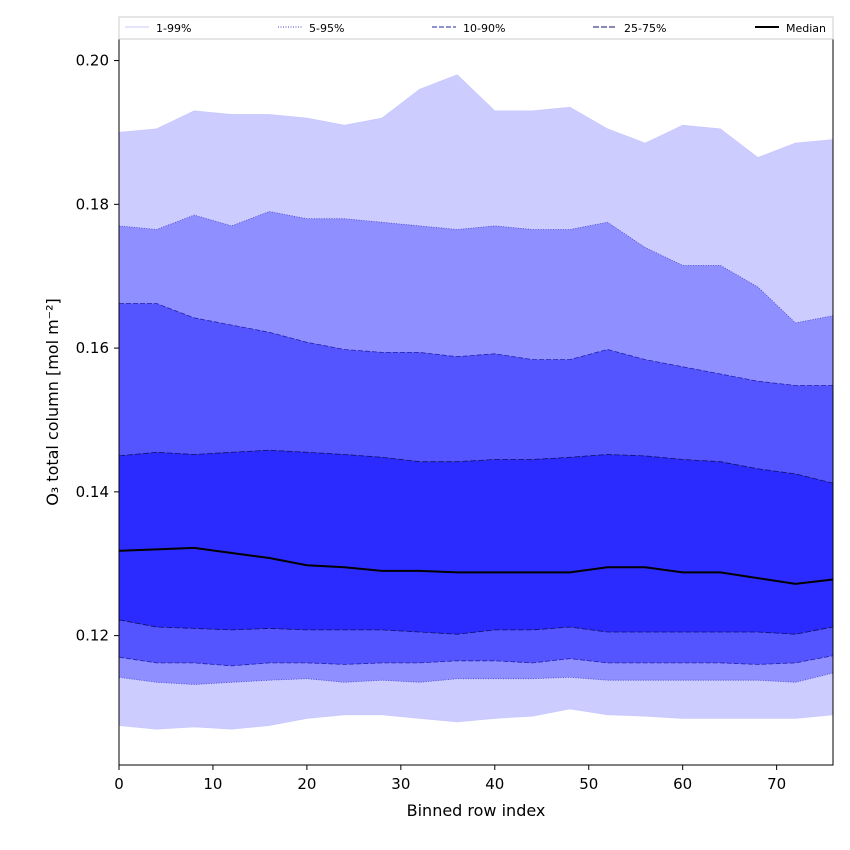  What do you see at coordinates (92, 61) in the screenshot?
I see `y-tick-label: 0.20` at bounding box center [92, 61].